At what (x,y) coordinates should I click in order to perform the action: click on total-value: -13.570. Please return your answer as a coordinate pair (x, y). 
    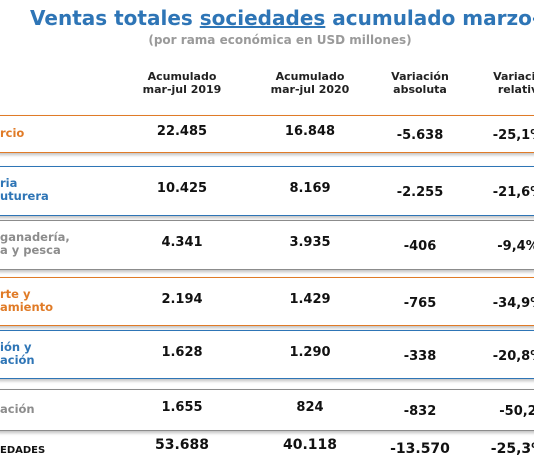
    Looking at the image, I should click on (420, 449).